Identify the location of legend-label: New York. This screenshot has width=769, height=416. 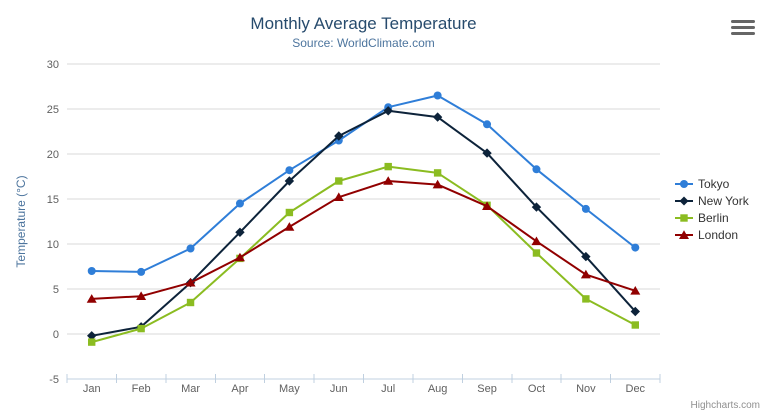
(723, 200).